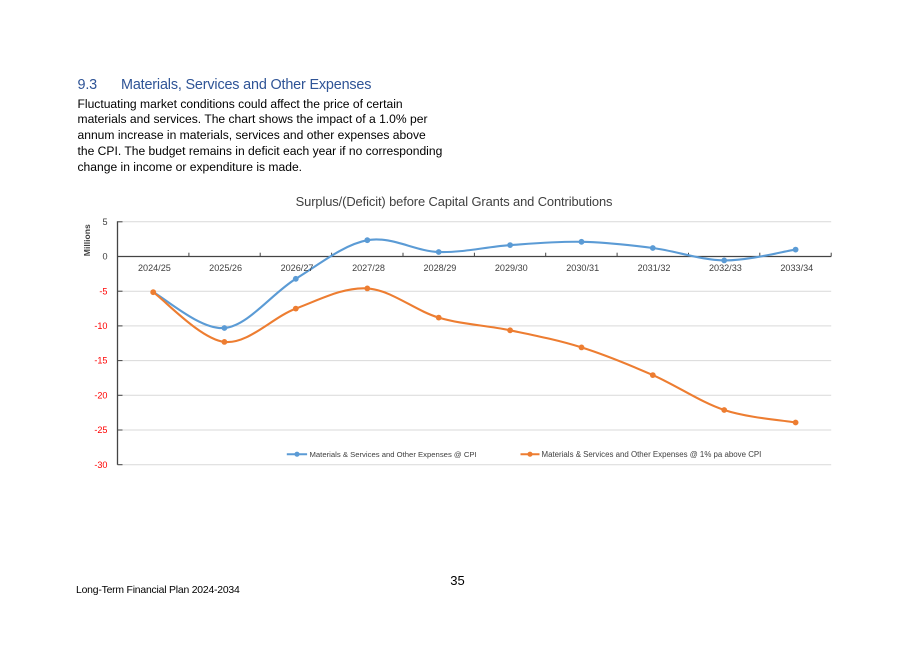  Describe the element at coordinates (511, 268) in the screenshot. I see `svg-text: 2029/30` at that location.